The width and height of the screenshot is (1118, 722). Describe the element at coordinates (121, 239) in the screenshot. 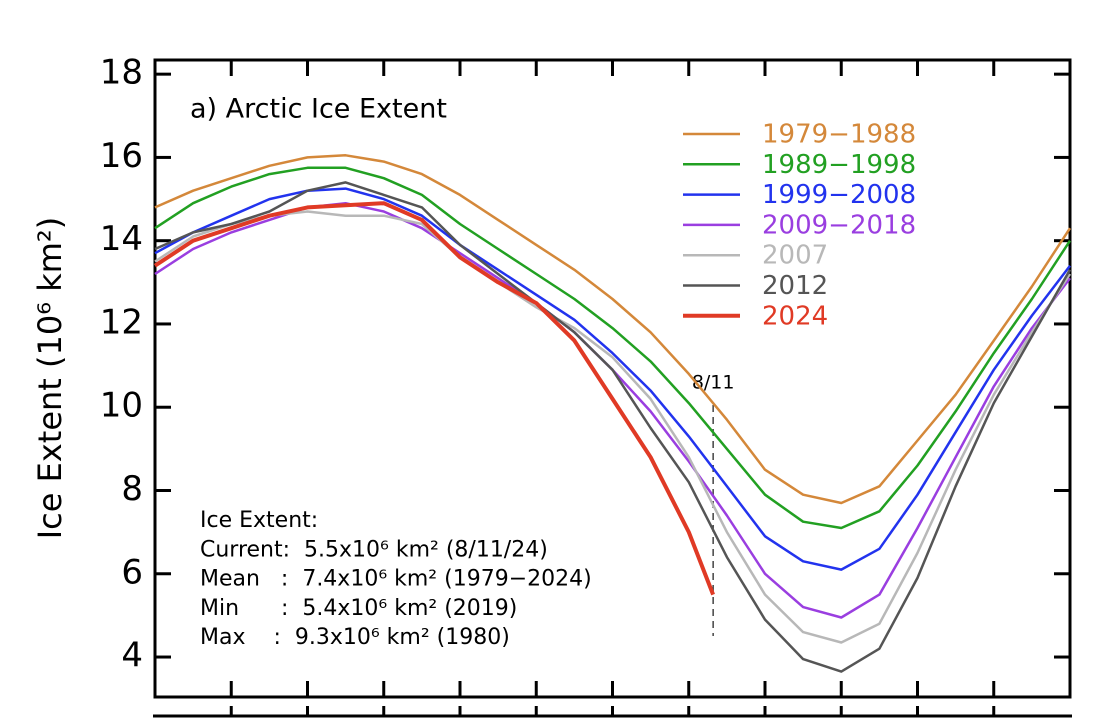

I see `y-tick-label: 14` at that location.